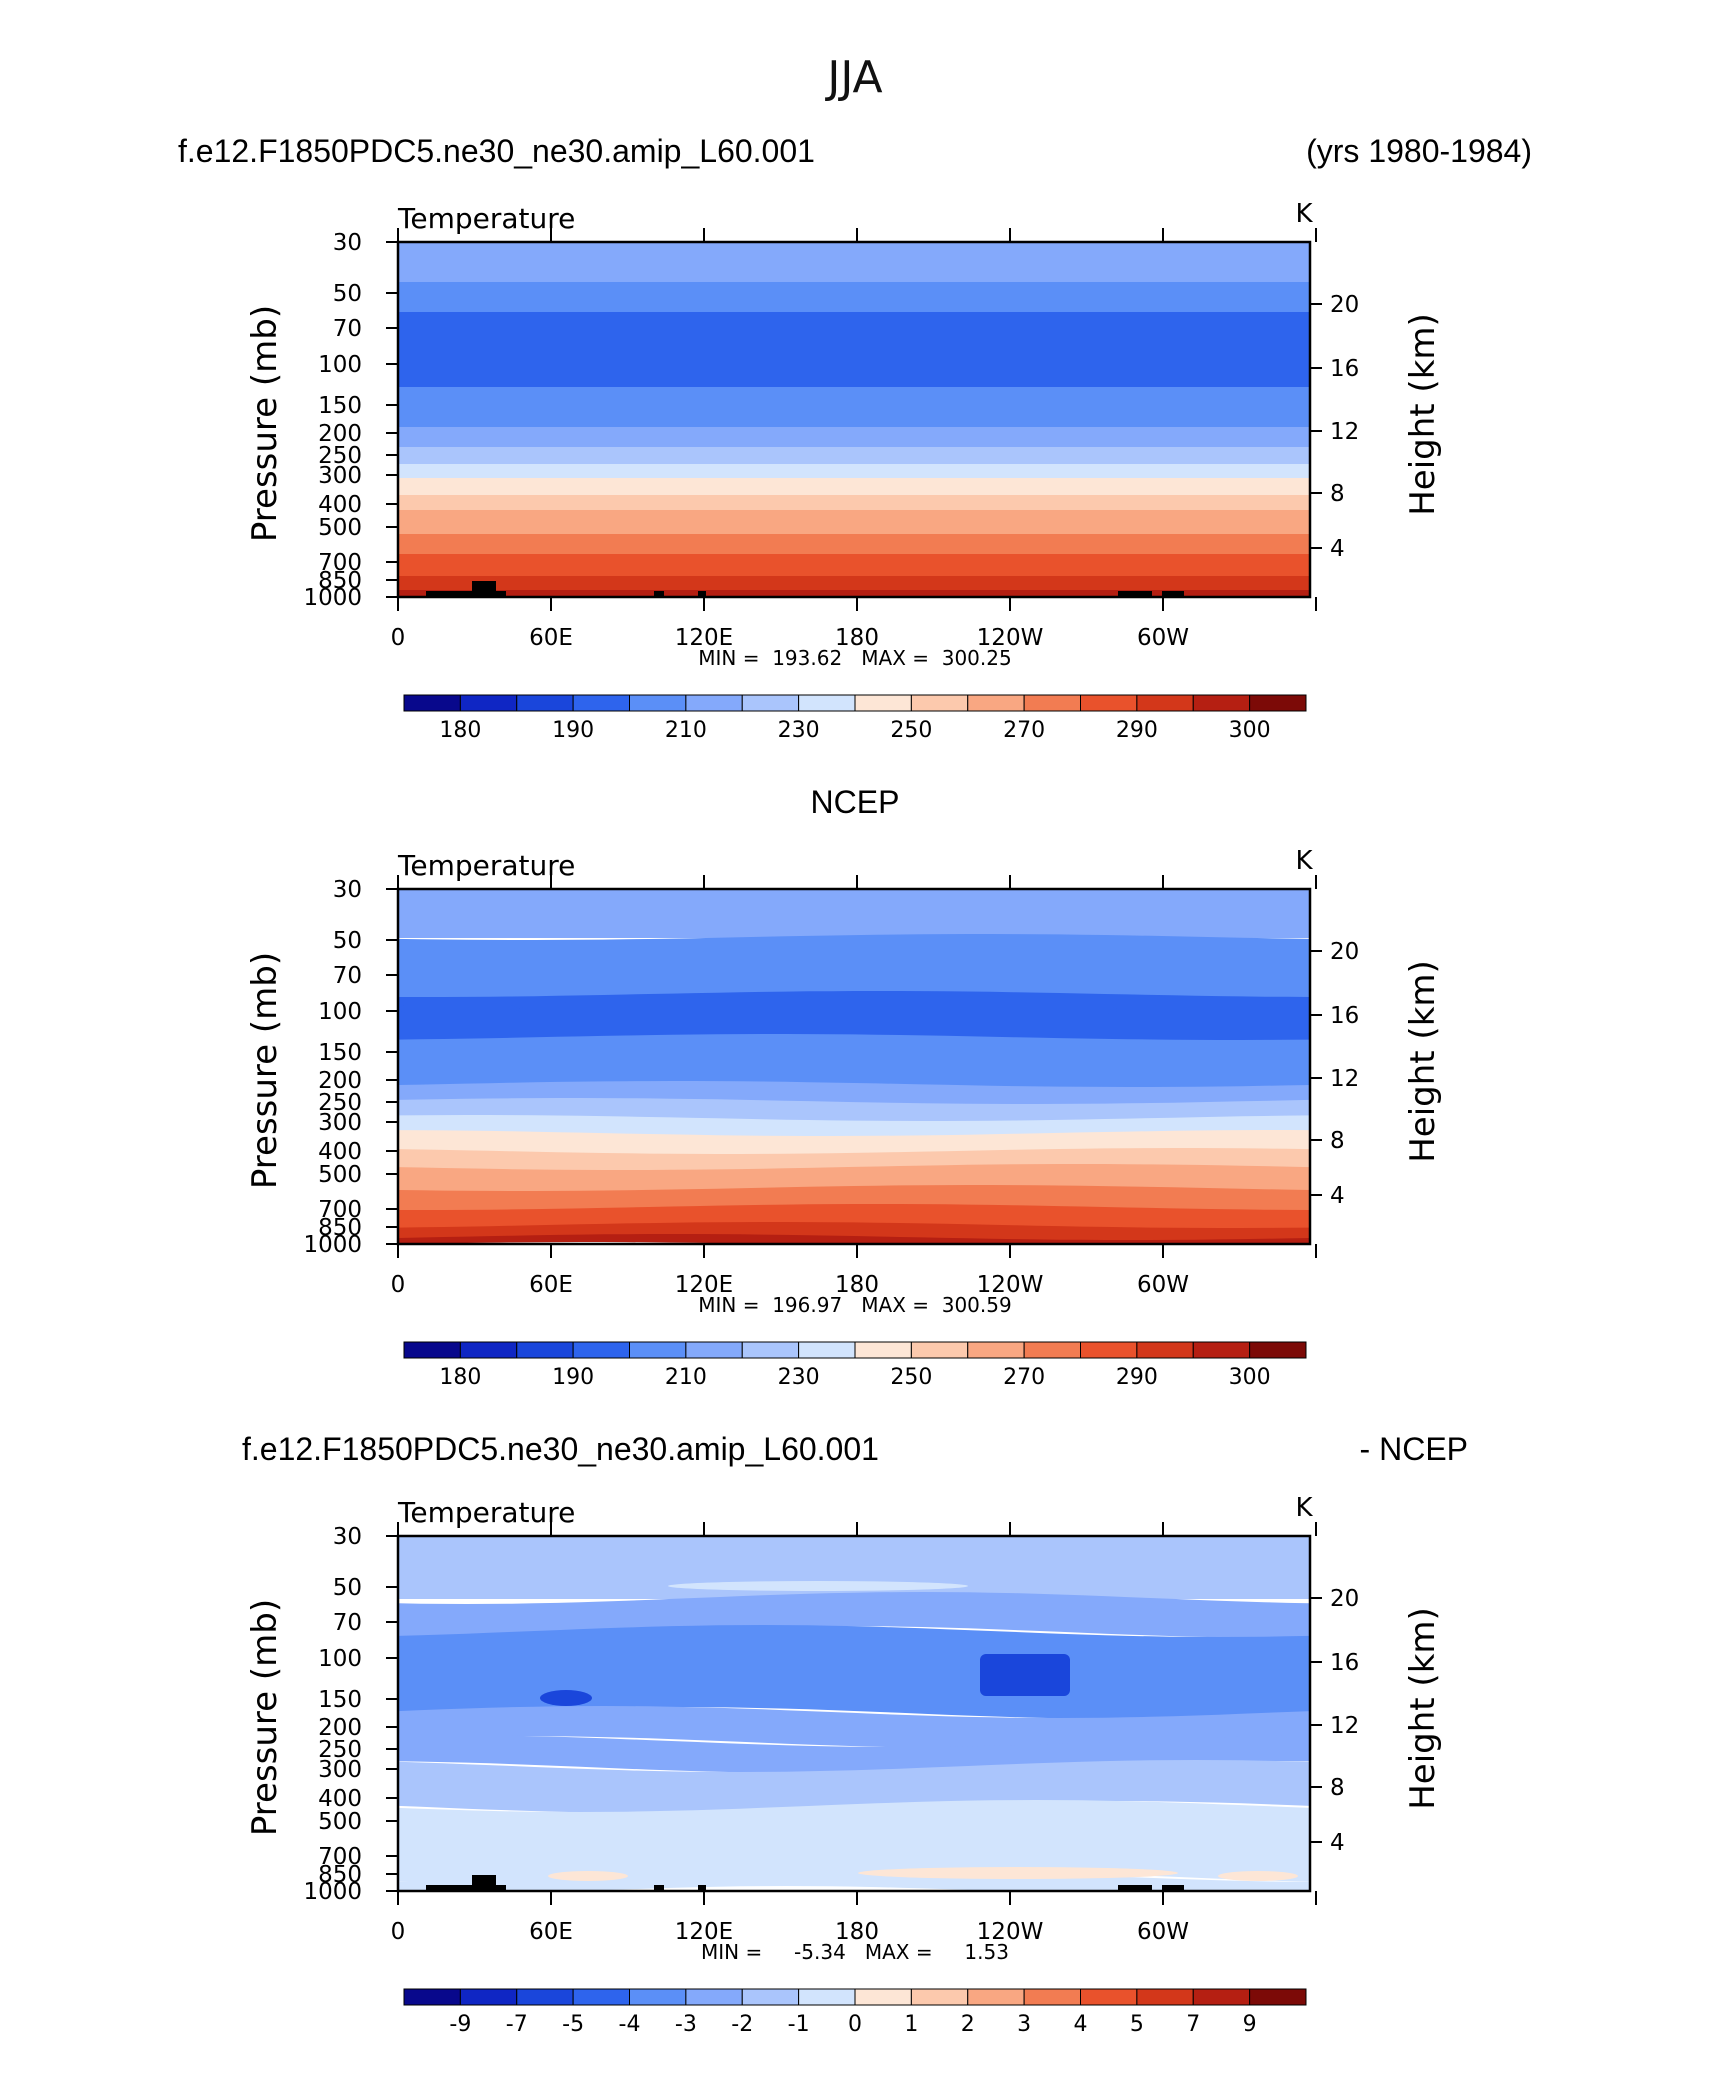 The image size is (1710, 2074). Describe the element at coordinates (1163, 1932) in the screenshot. I see `x-tick-label: 60W` at that location.